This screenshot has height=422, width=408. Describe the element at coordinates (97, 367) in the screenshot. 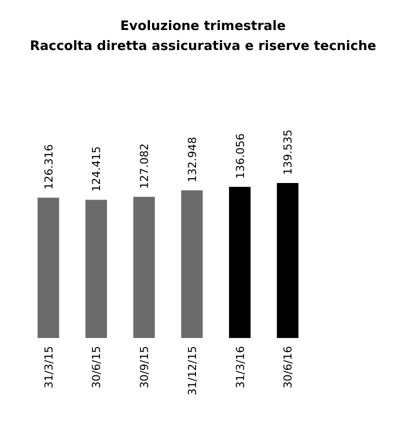

I see `x-tick-label: 30/6/15` at that location.